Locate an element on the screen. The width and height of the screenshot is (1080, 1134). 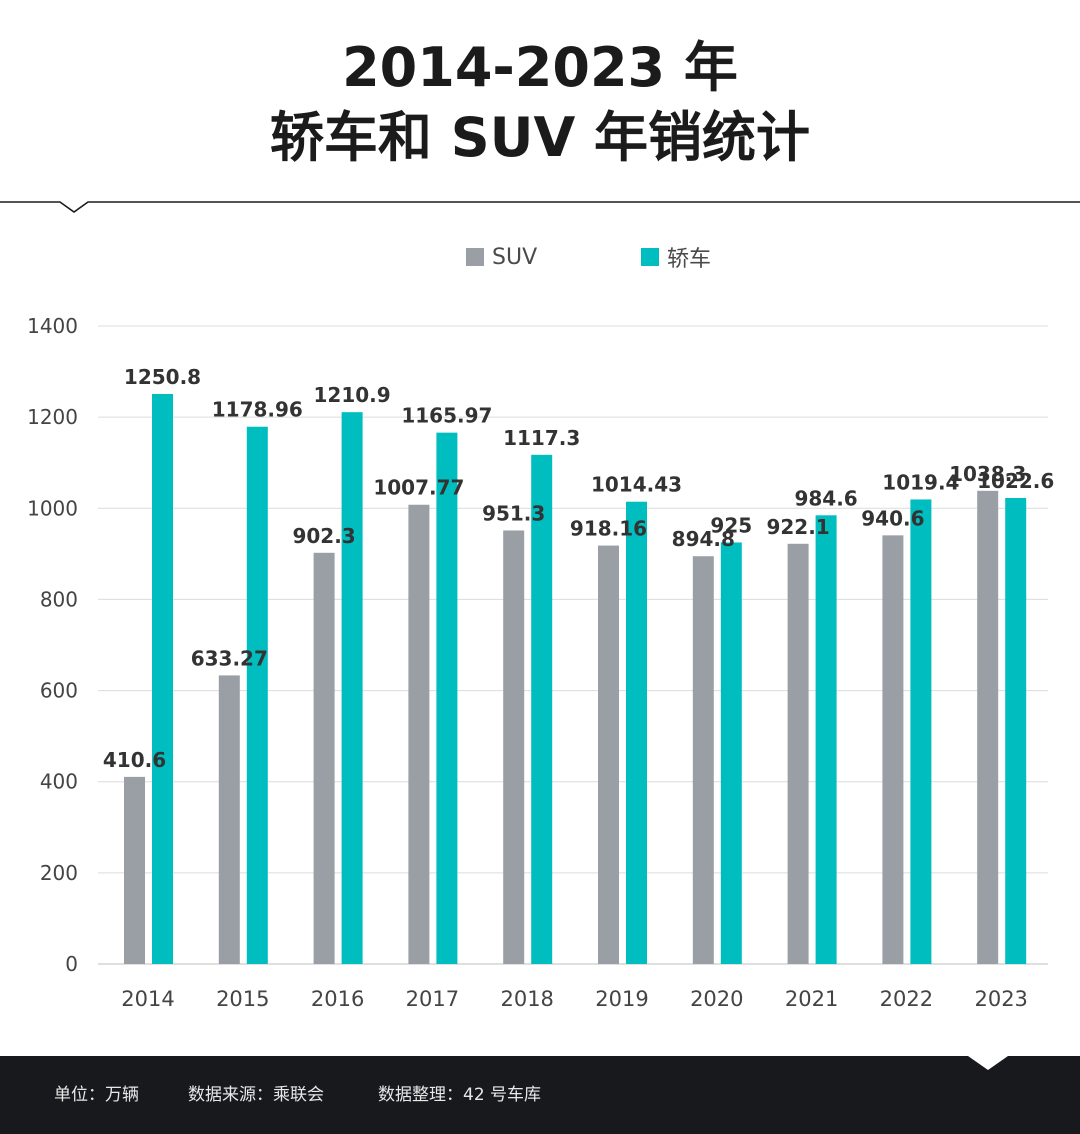
legend-item-sedan: 轿车 is located at coordinates (676, 257).